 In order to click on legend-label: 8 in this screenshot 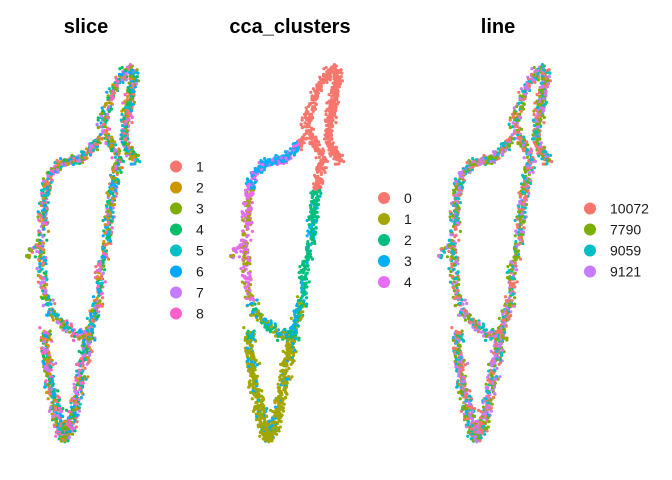, I will do `click(200, 314)`.